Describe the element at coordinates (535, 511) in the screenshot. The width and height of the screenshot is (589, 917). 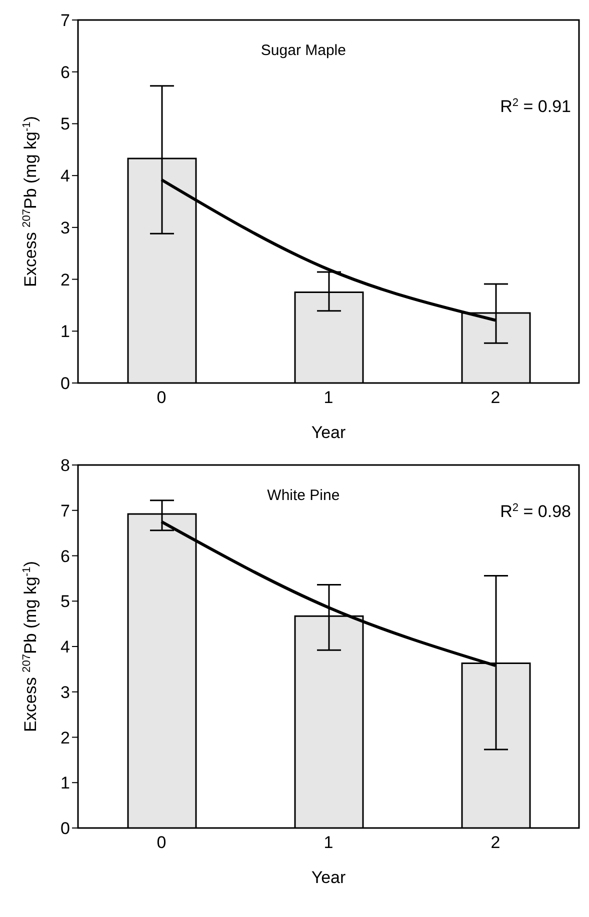
I see `annotation: R$^{2}$ = 0.98` at that location.